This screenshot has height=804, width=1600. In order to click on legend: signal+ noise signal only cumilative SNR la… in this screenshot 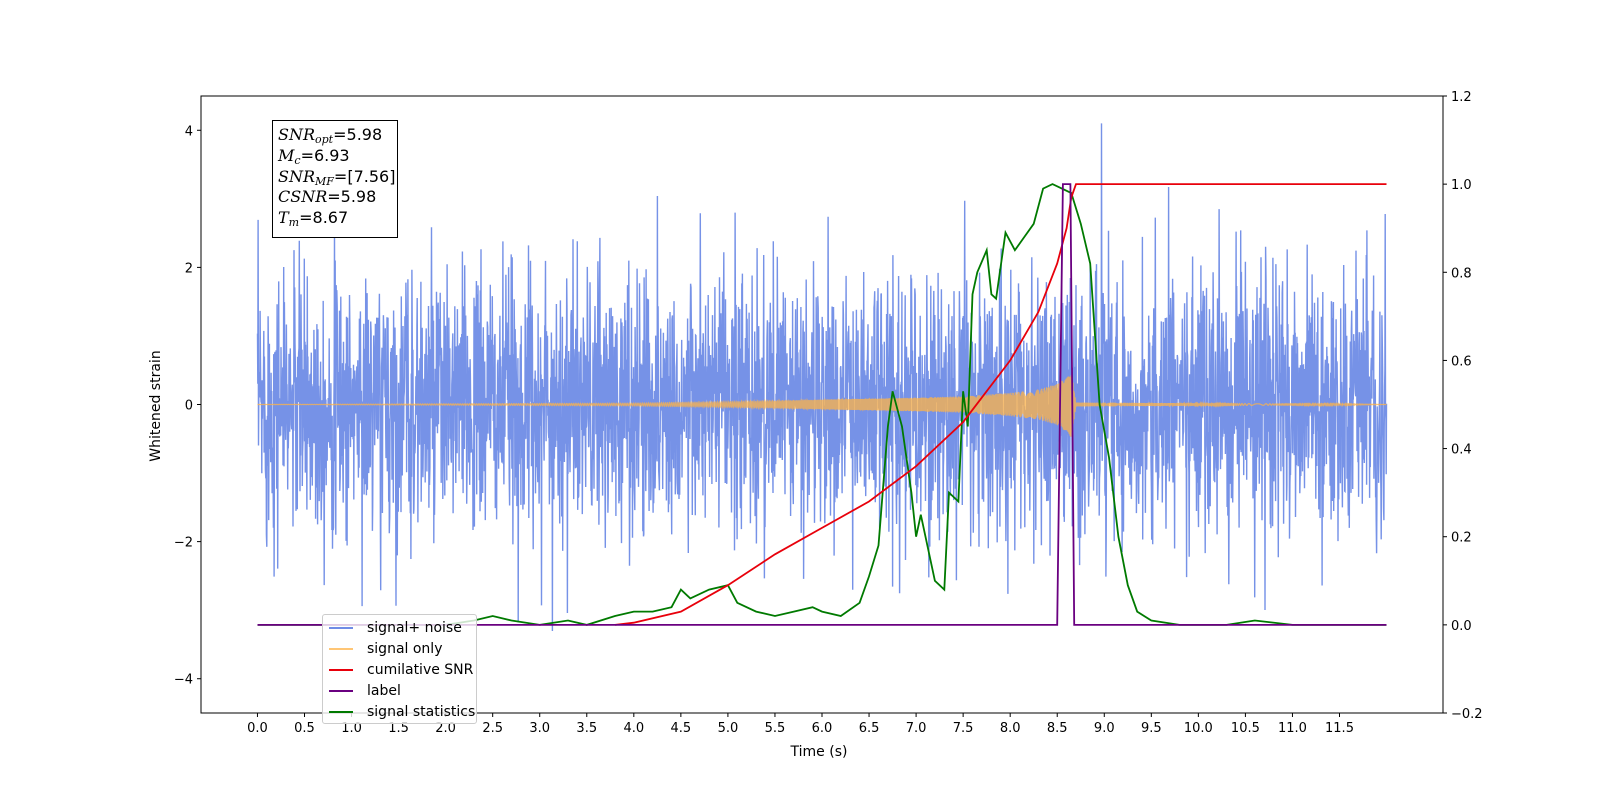, I will do `click(399, 669)`.